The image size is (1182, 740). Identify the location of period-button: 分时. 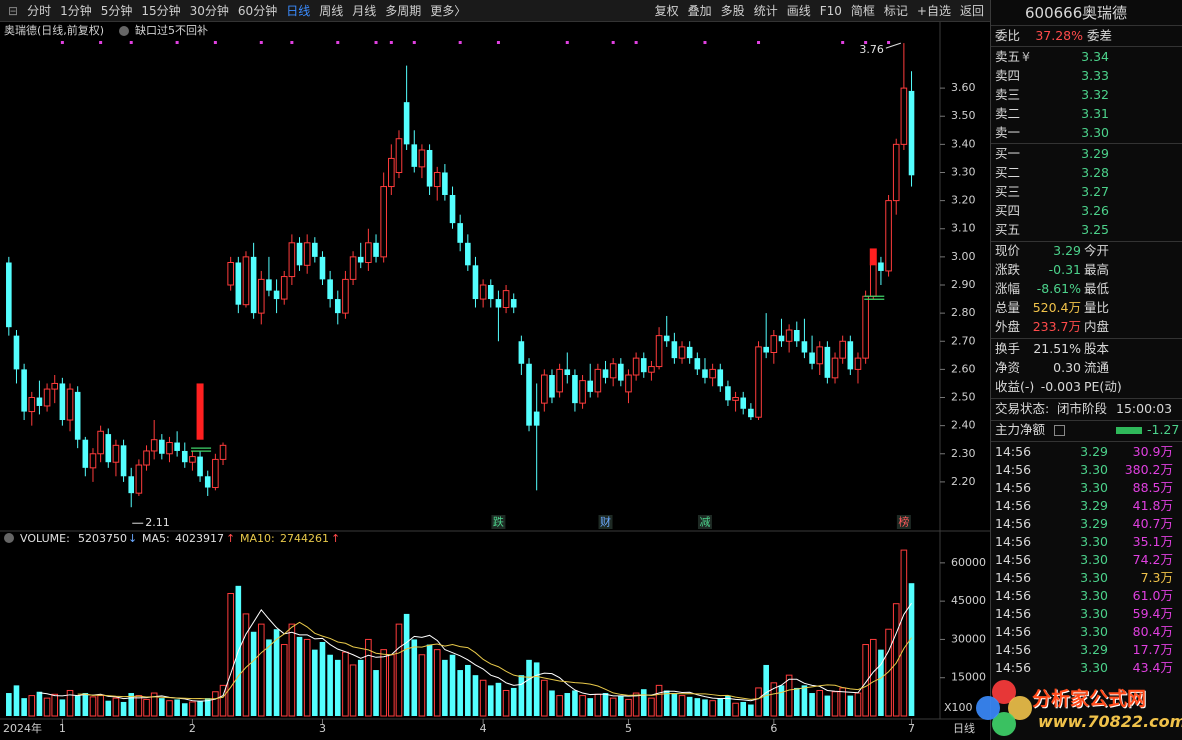
(39, 11).